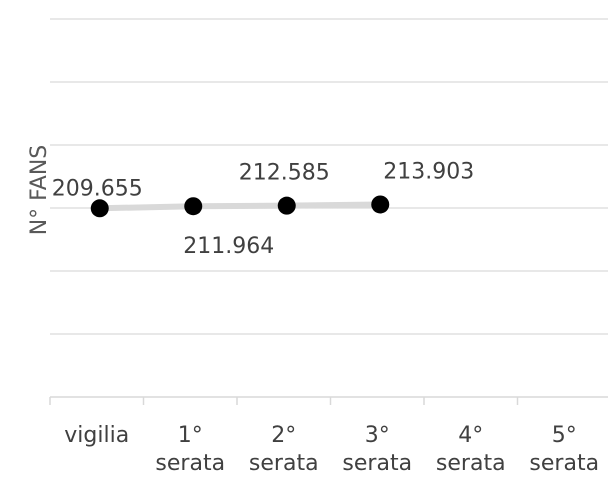 This screenshot has width=608, height=482. What do you see at coordinates (283, 435) in the screenshot?
I see `x-tick-label: 2°` at bounding box center [283, 435].